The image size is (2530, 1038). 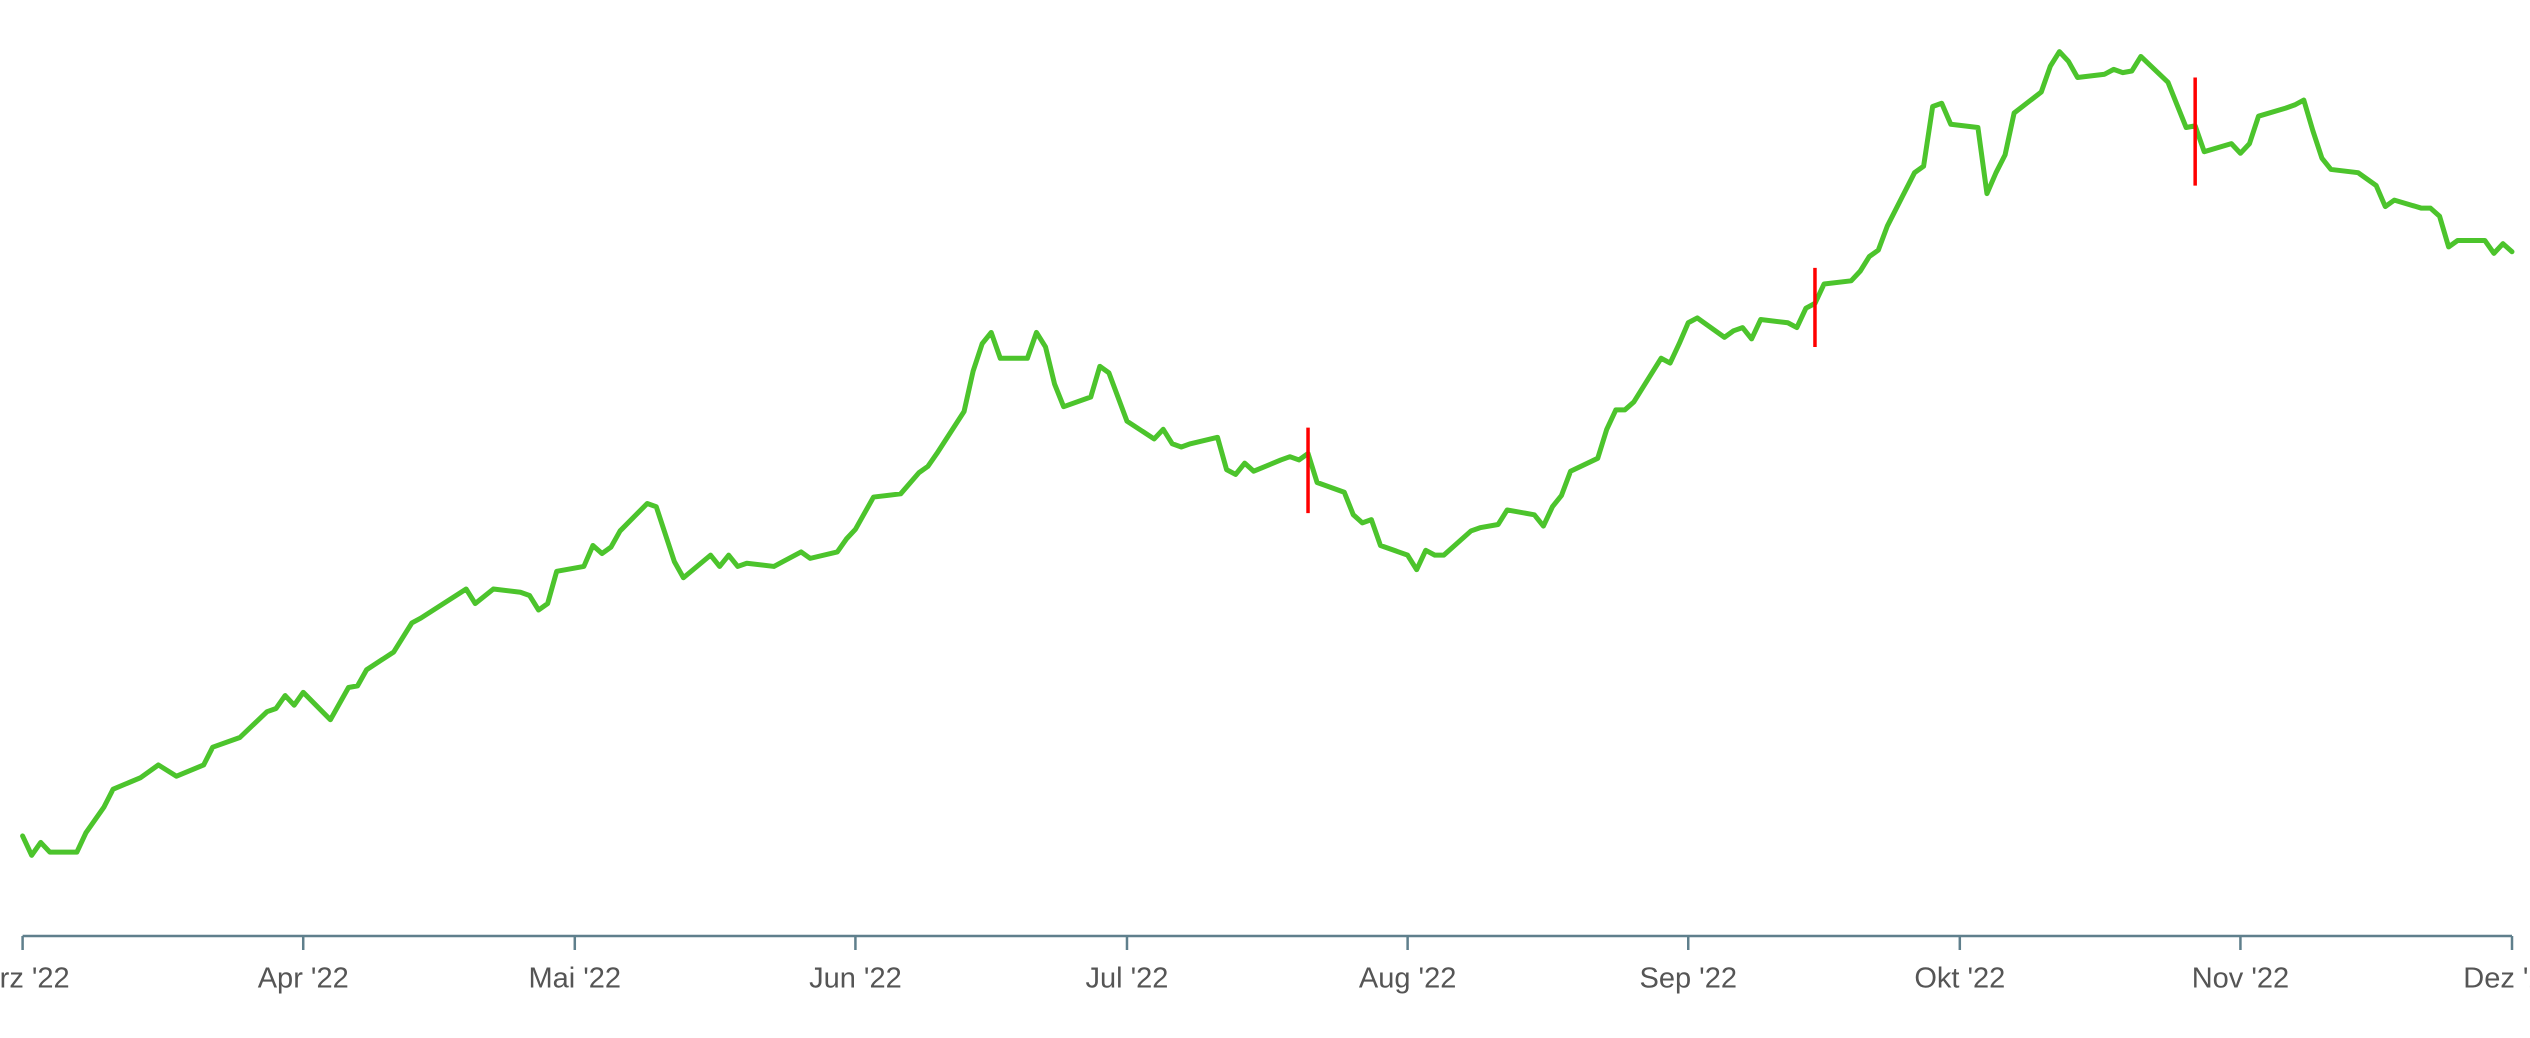 What do you see at coordinates (1127, 979) in the screenshot?
I see `x-tick-label: Jul '22` at bounding box center [1127, 979].